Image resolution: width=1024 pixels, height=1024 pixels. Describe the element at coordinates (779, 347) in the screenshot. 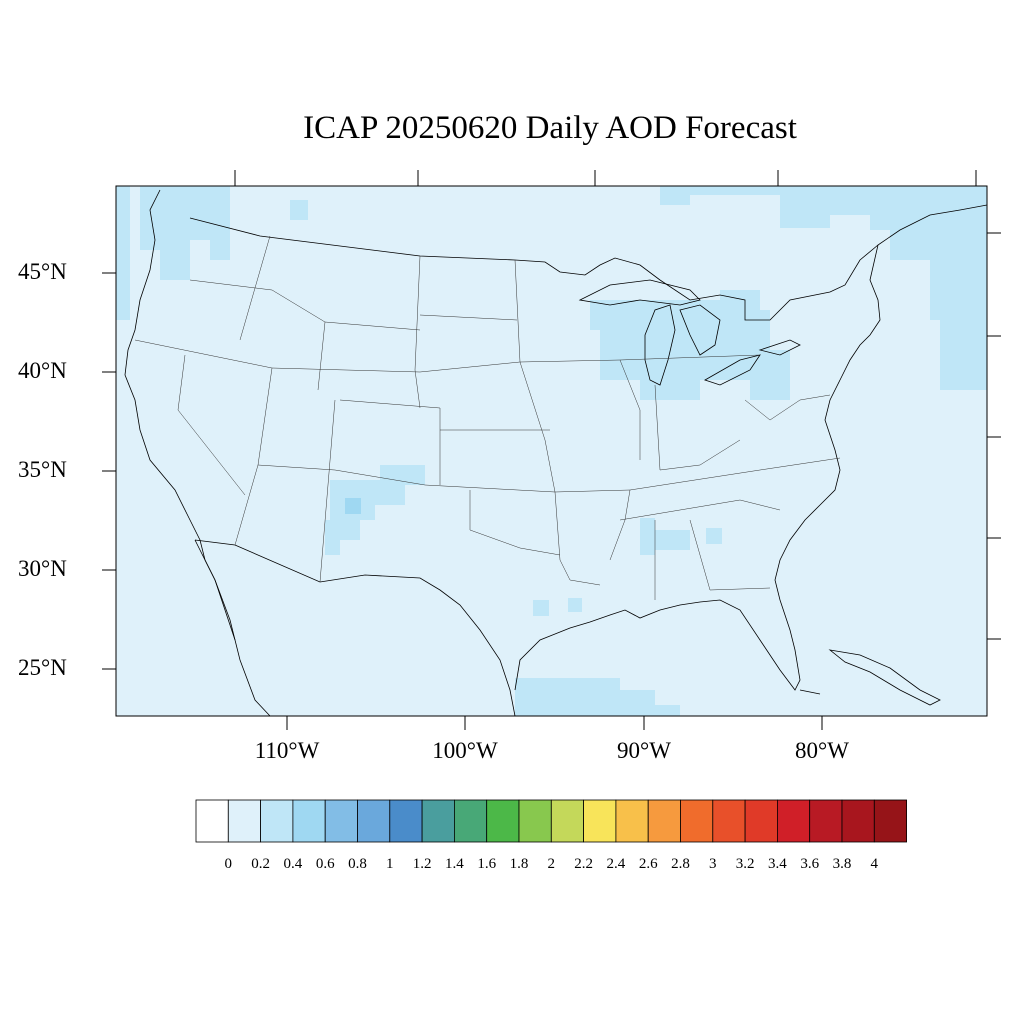

I see `lake-ontario` at that location.